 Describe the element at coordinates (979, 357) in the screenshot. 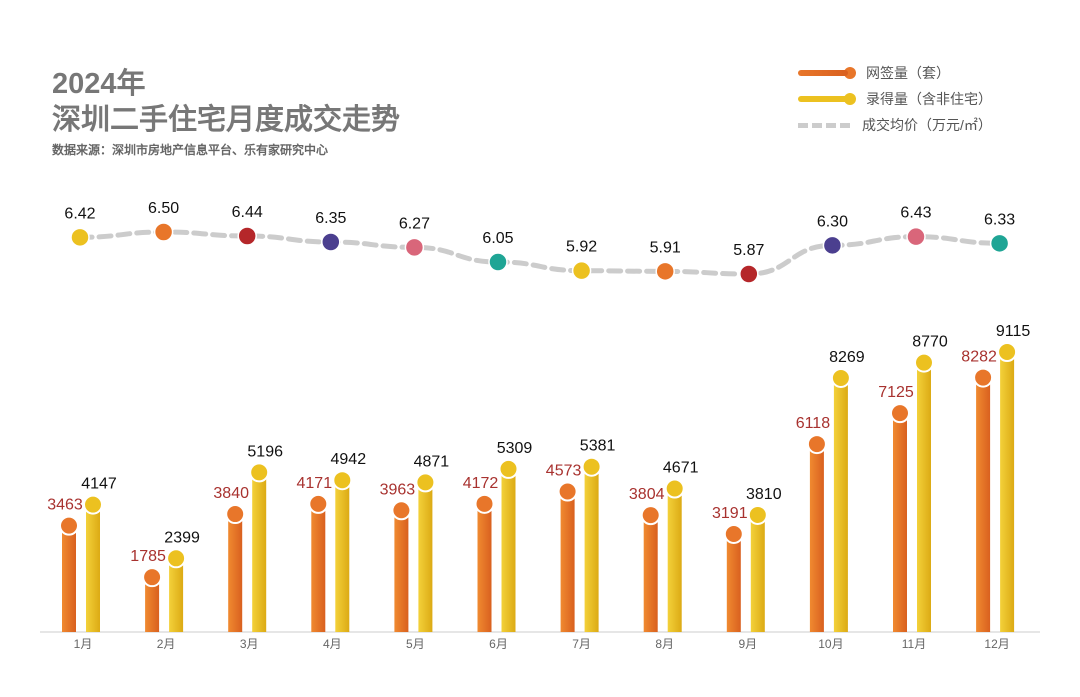

I see `data-label-signed: 8282` at that location.